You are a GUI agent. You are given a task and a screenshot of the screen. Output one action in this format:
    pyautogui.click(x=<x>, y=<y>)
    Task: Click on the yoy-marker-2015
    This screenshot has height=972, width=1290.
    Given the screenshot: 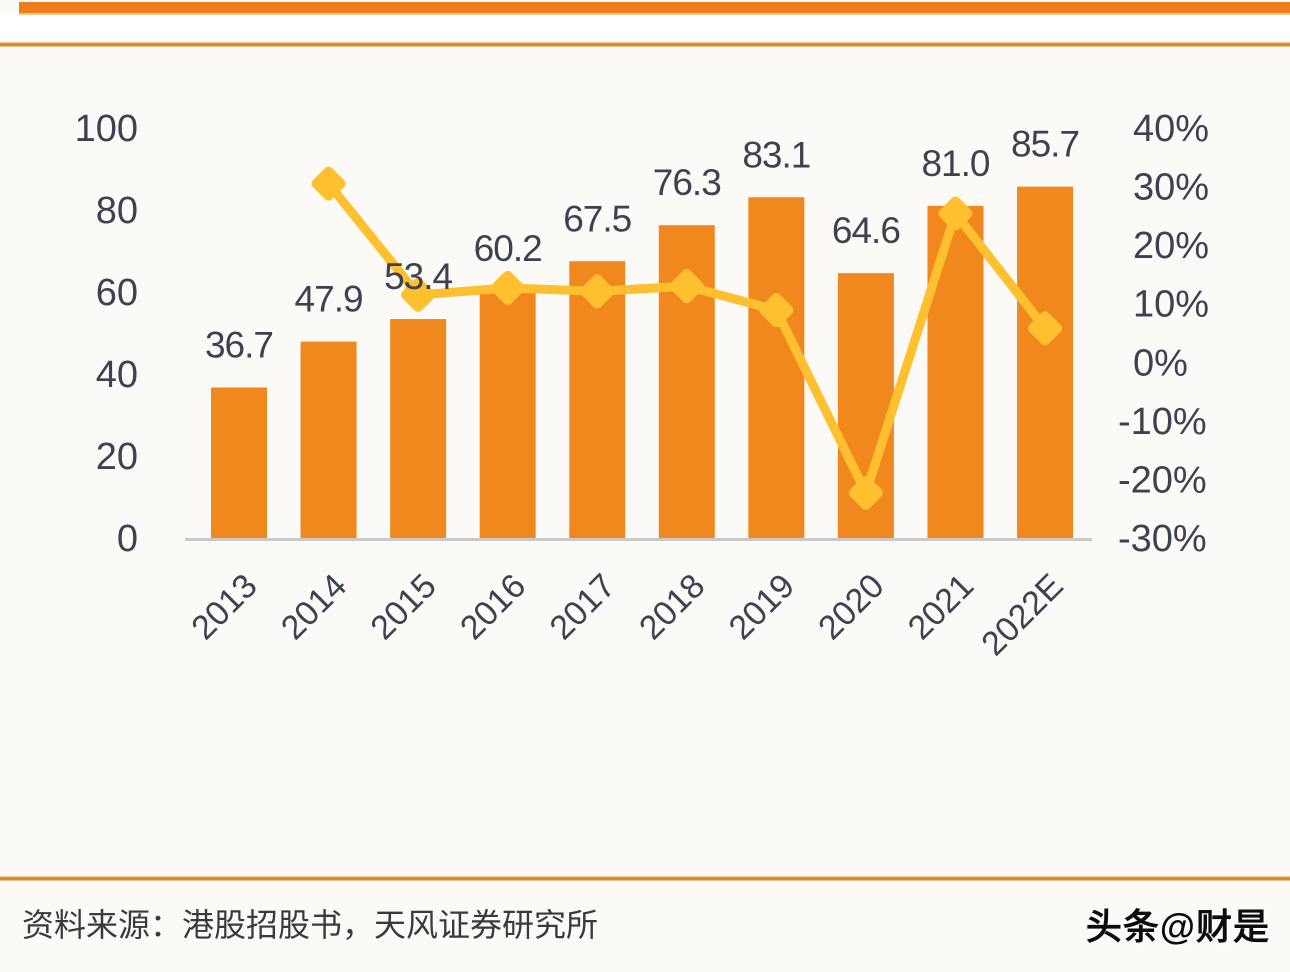 What is the action you would take?
    pyautogui.click(x=418, y=294)
    